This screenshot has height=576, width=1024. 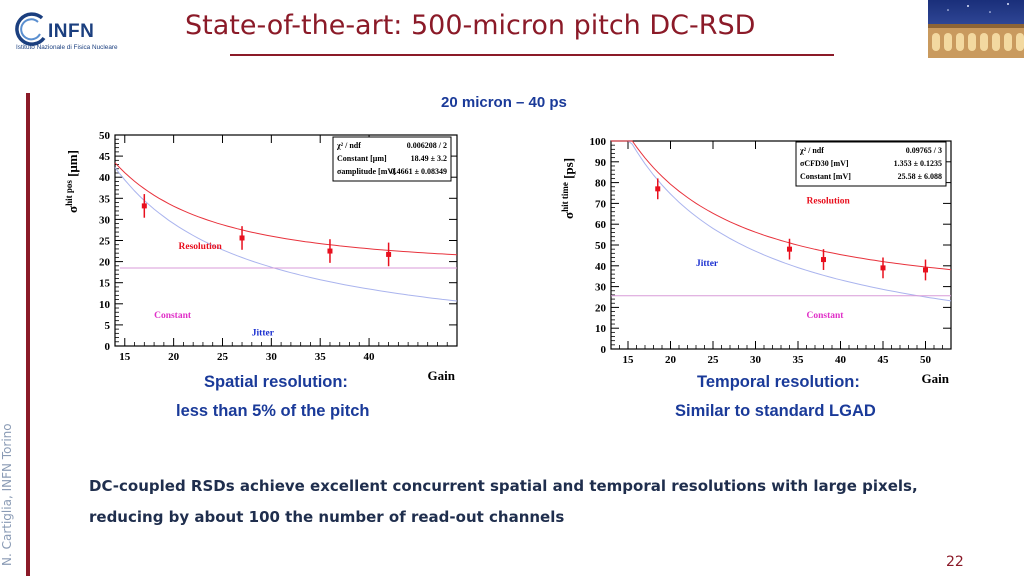 I want to click on y-tick-label: 25, so click(x=105, y=242).